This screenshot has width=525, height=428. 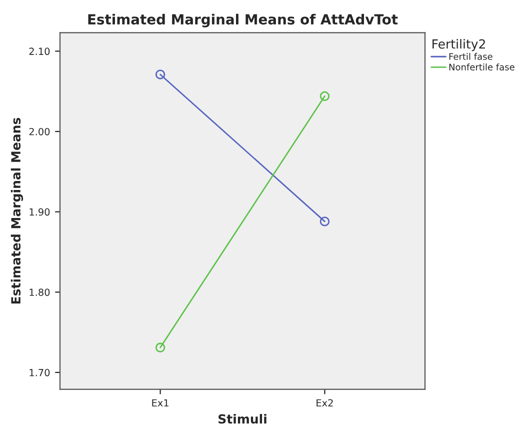 I want to click on chart-title: Estimated Marginal Means of AttAdvTot, so click(x=243, y=21).